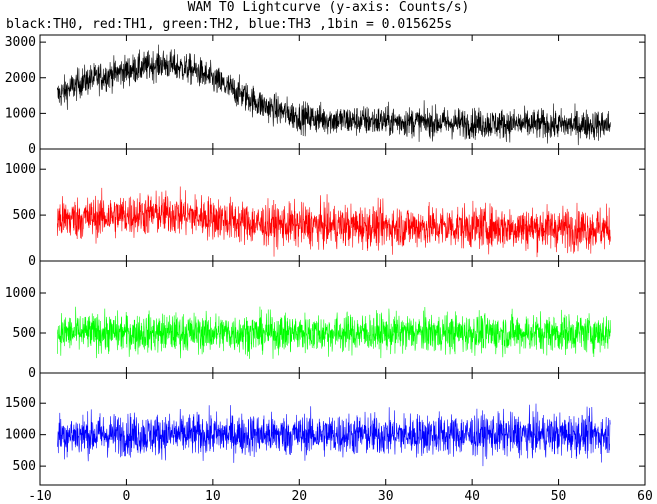 This screenshot has width=657, height=504. I want to click on x-tick-label: 50, so click(559, 496).